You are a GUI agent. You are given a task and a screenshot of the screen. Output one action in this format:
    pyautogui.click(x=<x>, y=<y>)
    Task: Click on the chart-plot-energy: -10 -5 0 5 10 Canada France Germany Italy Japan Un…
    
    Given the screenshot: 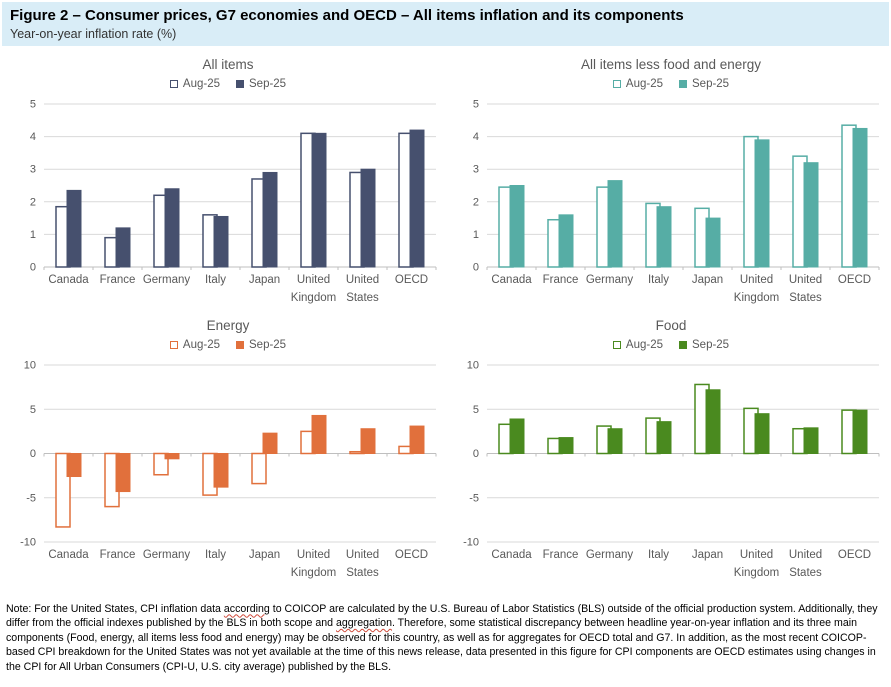 What is the action you would take?
    pyautogui.click(x=228, y=469)
    